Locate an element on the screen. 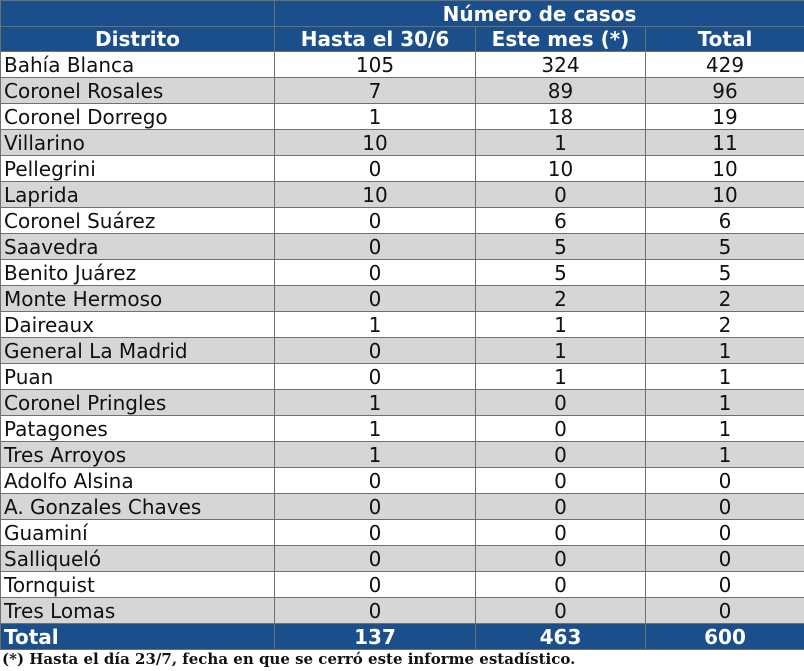  table-row: Daireaux 1 1 2 is located at coordinates (402, 324).